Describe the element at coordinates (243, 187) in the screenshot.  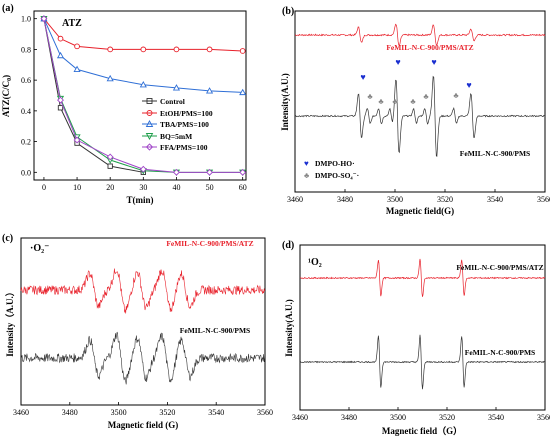
I see `x-tick-label: 60` at that location.